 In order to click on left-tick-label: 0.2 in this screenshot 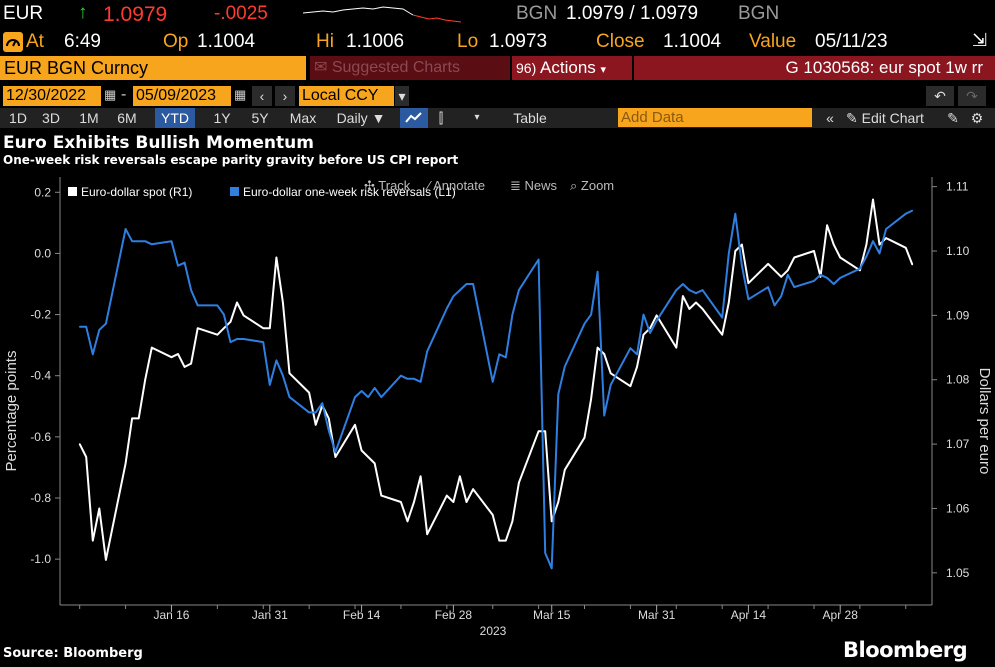, I will do `click(42, 192)`.